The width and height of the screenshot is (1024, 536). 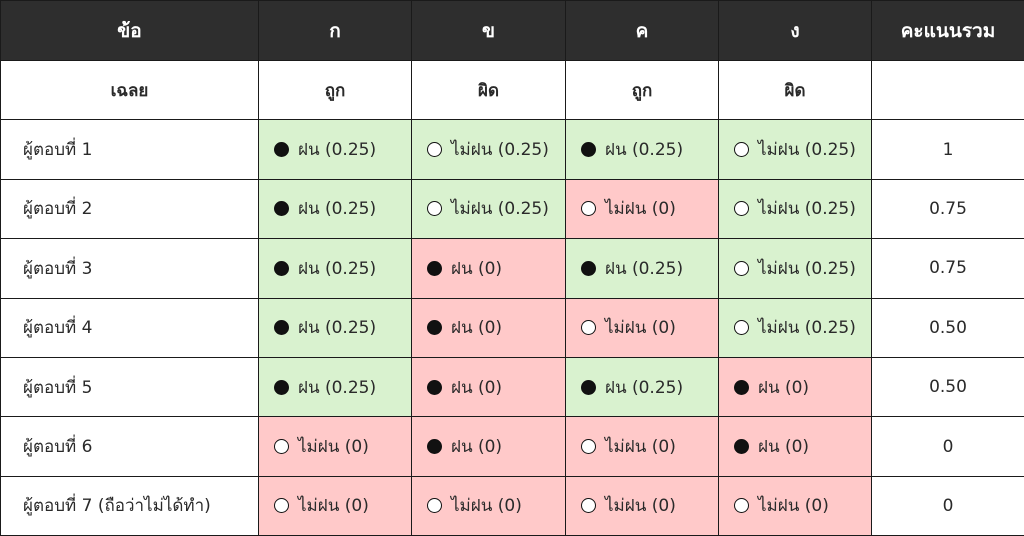 What do you see at coordinates (129, 446) in the screenshot?
I see `responder-label: ผู้ตอบที่ 6` at bounding box center [129, 446].